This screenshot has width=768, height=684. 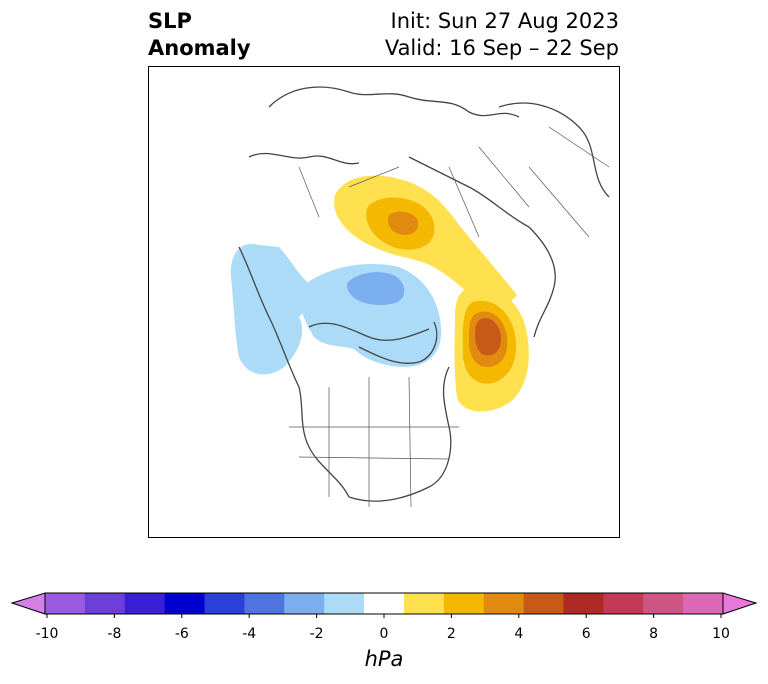 What do you see at coordinates (654, 634) in the screenshot?
I see `colorbar-tick-label: 8` at bounding box center [654, 634].